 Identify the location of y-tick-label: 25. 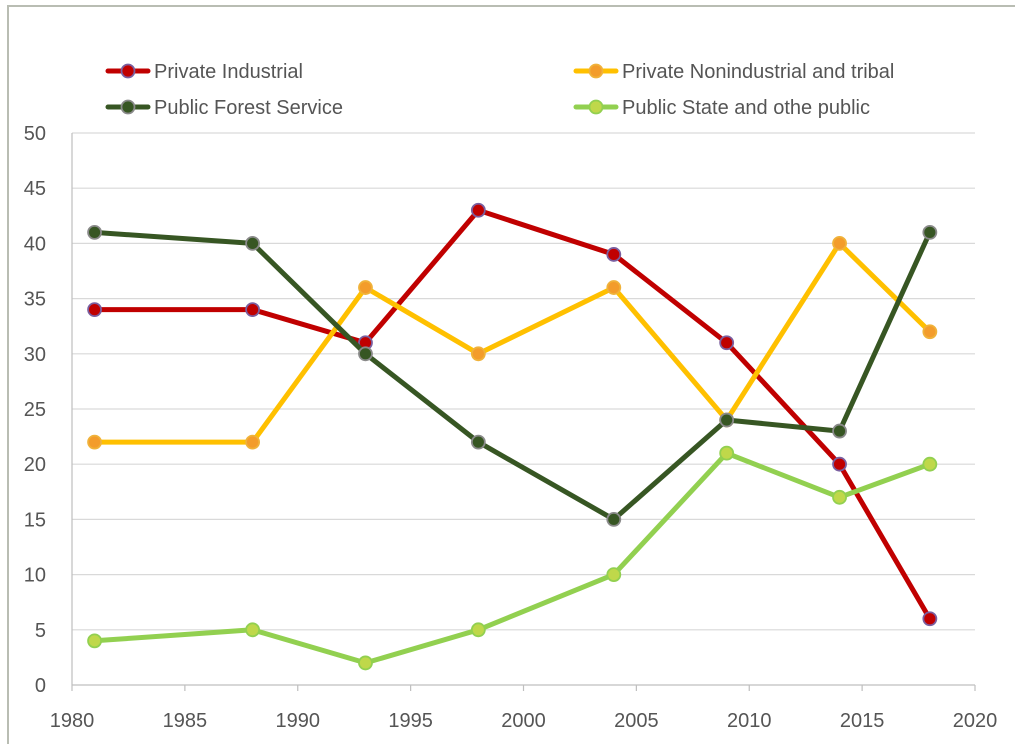
(35, 410).